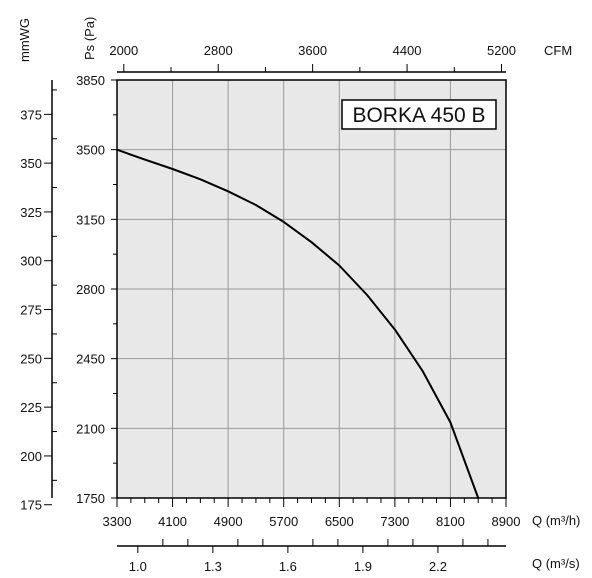  I want to click on left-tick-label: 3500, so click(90, 150).